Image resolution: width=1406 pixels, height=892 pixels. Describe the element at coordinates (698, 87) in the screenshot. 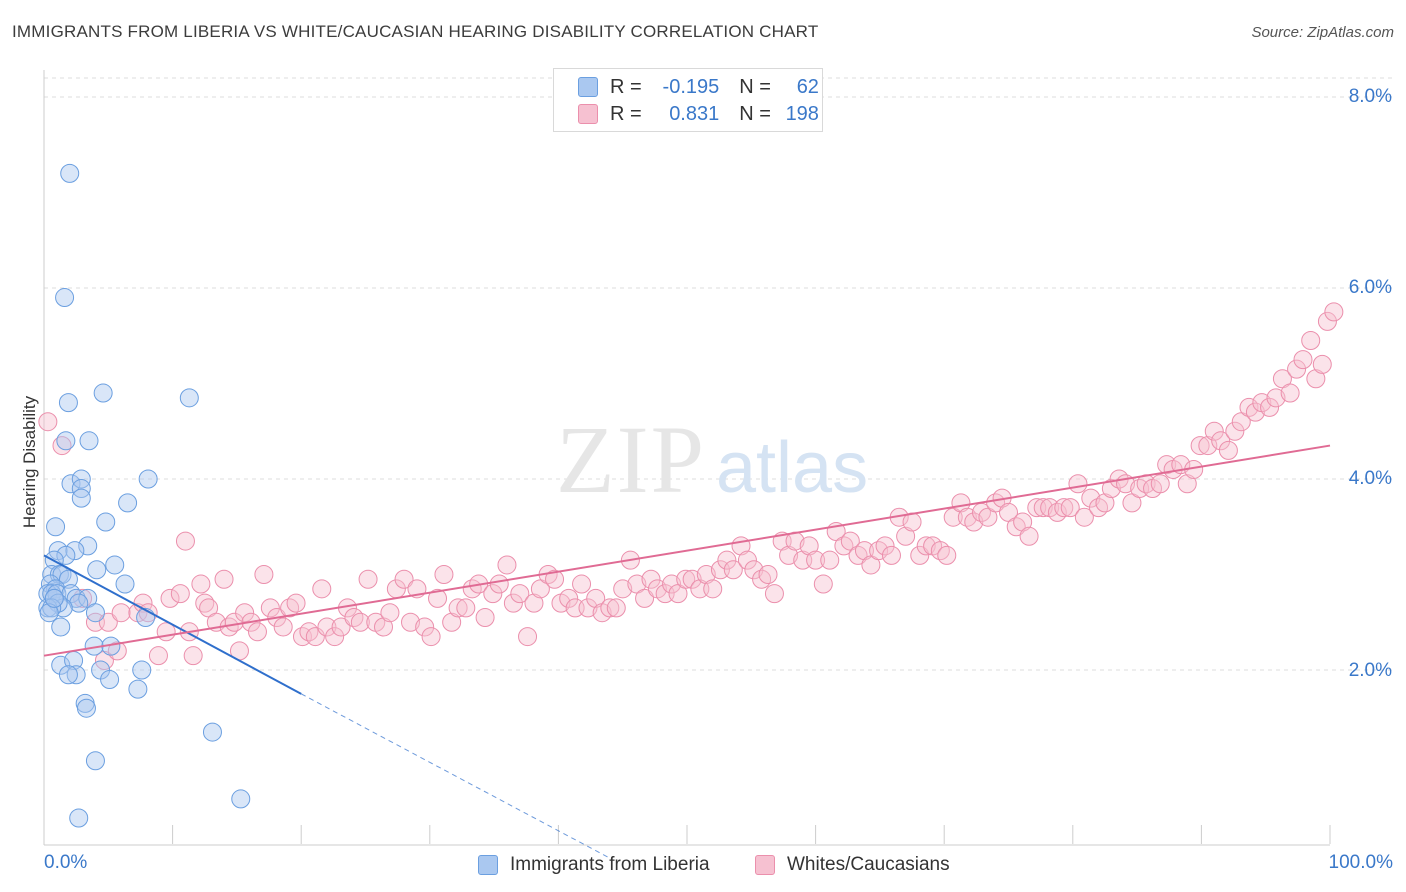

I see `legend-row-liberia: R = -0.195 N = 62` at that location.